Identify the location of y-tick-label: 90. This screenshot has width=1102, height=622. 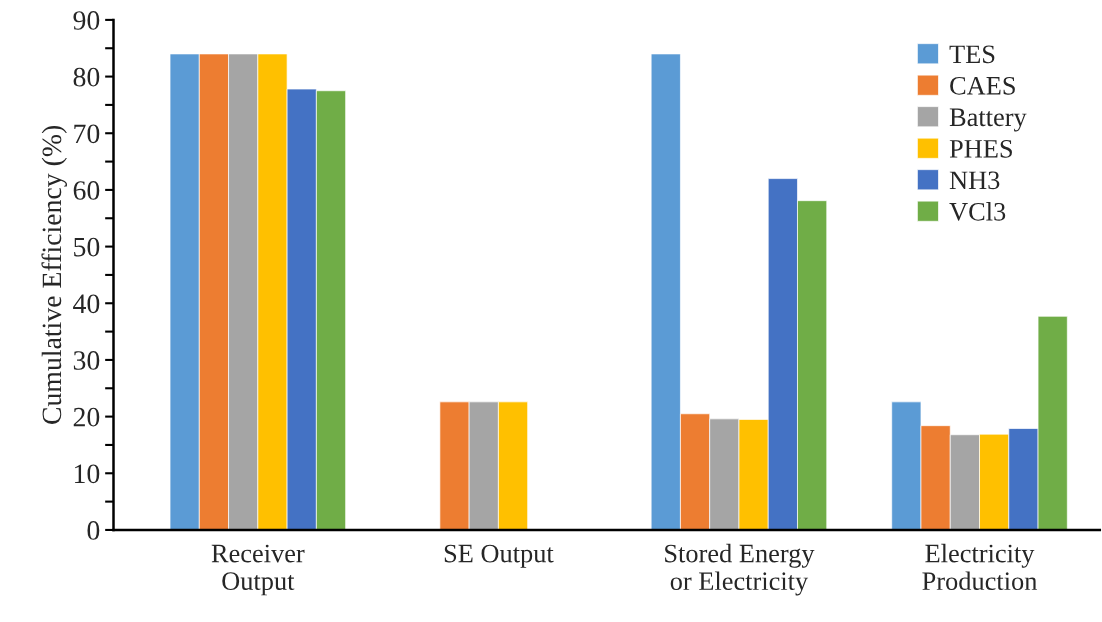
(86, 20).